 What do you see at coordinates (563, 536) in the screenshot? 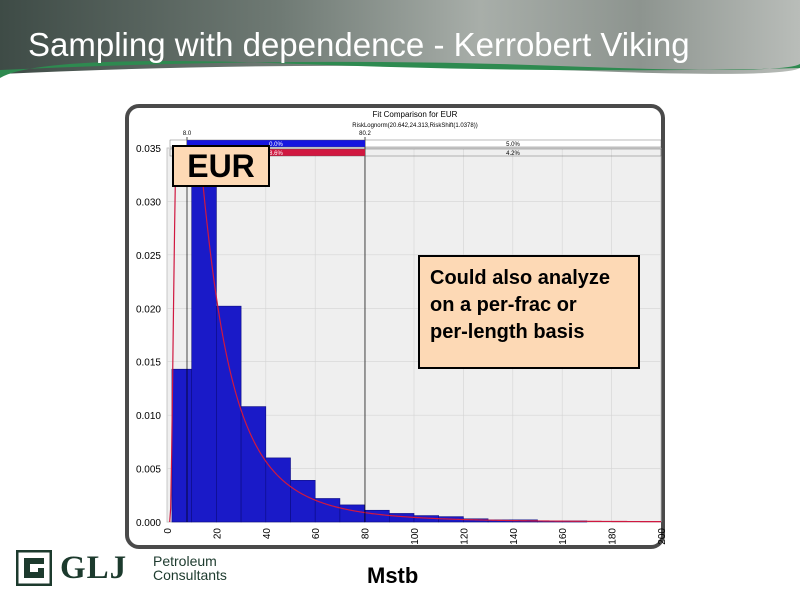
I see `x-tick-label-8: 160` at bounding box center [563, 536].